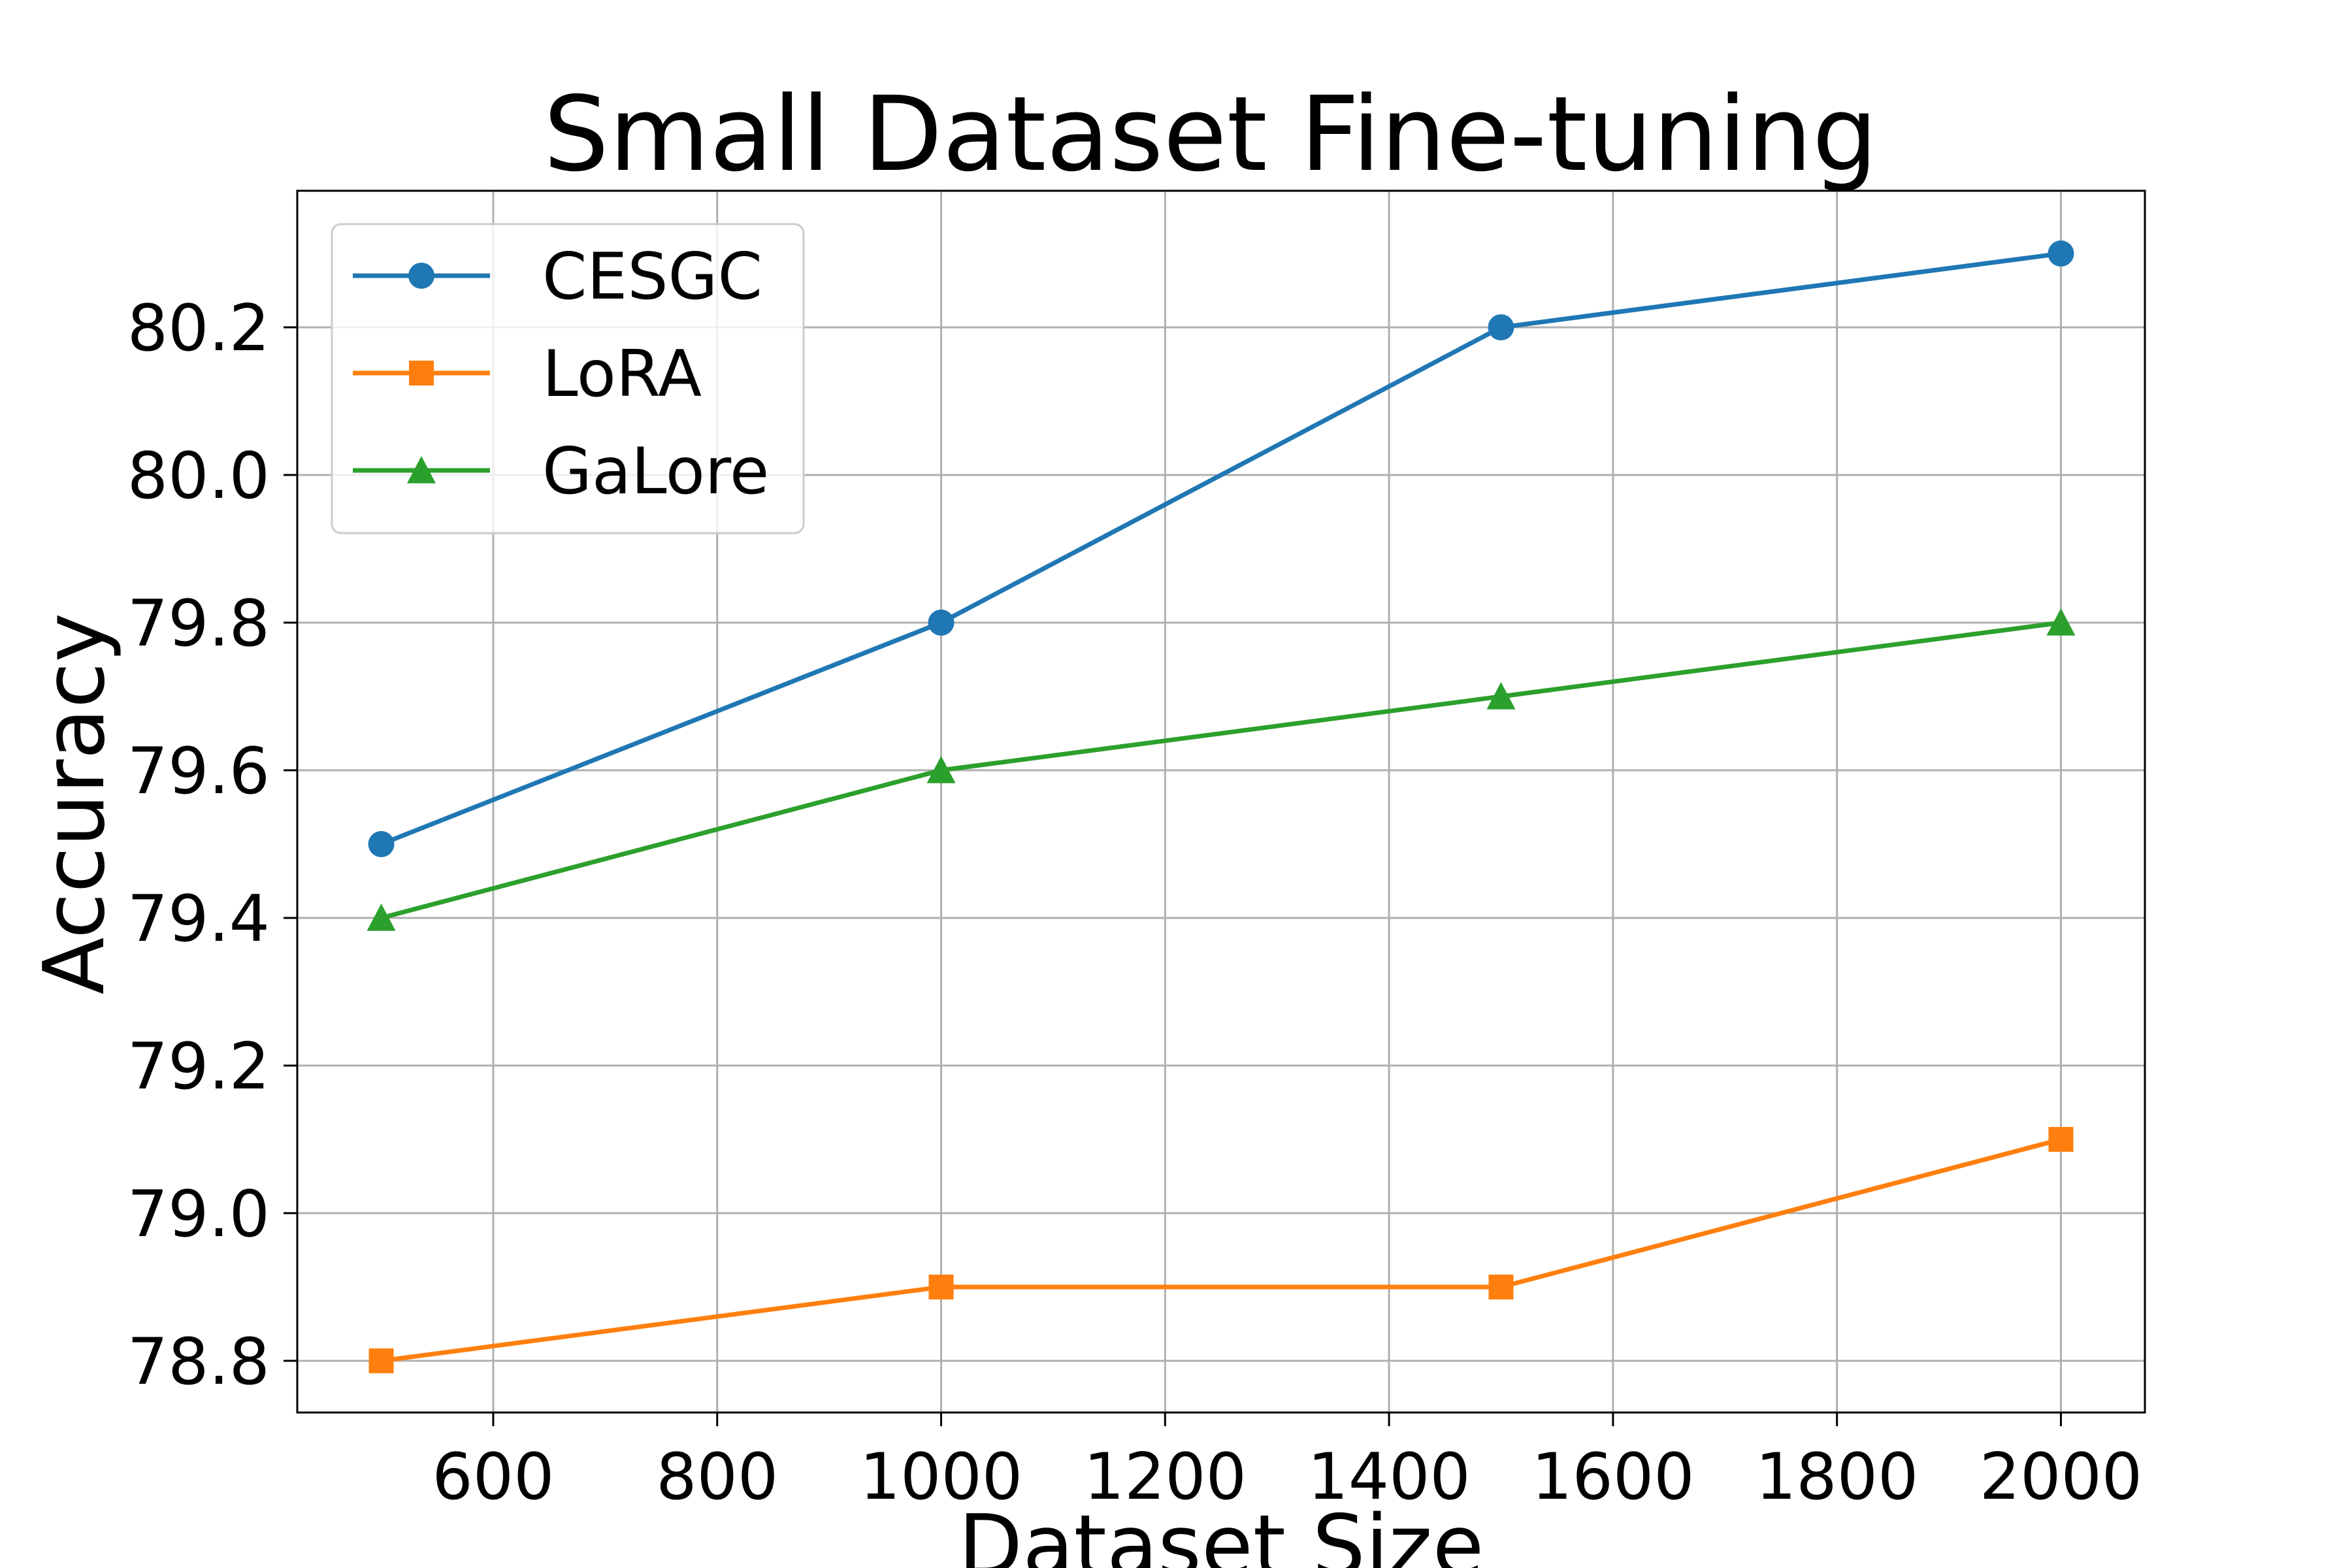  I want to click on legend-item-lora: LoRA, so click(527, 374).